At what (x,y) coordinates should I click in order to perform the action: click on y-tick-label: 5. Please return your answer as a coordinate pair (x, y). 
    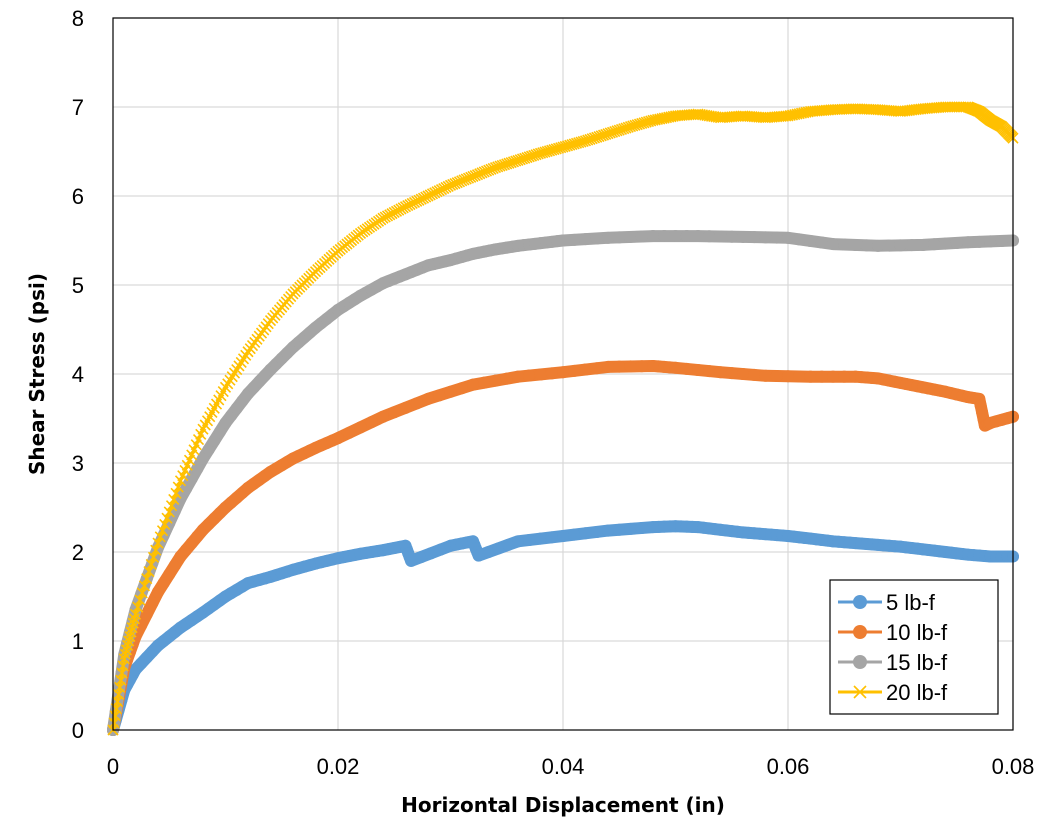
    Looking at the image, I should click on (78, 285).